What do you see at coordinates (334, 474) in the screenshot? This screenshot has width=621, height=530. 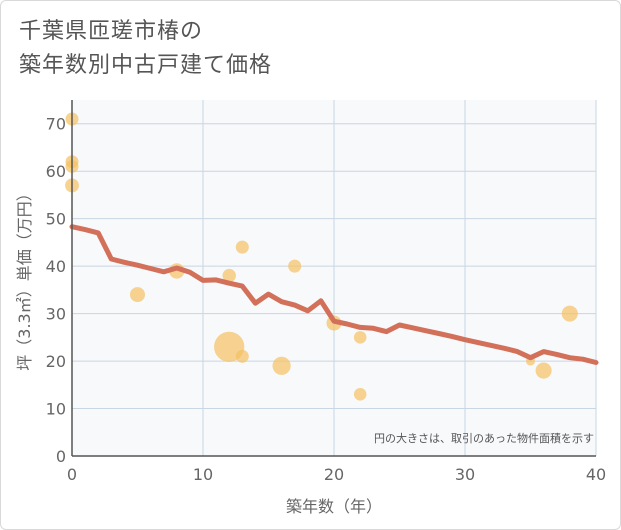 I see `x-tick-label: 20` at bounding box center [334, 474].